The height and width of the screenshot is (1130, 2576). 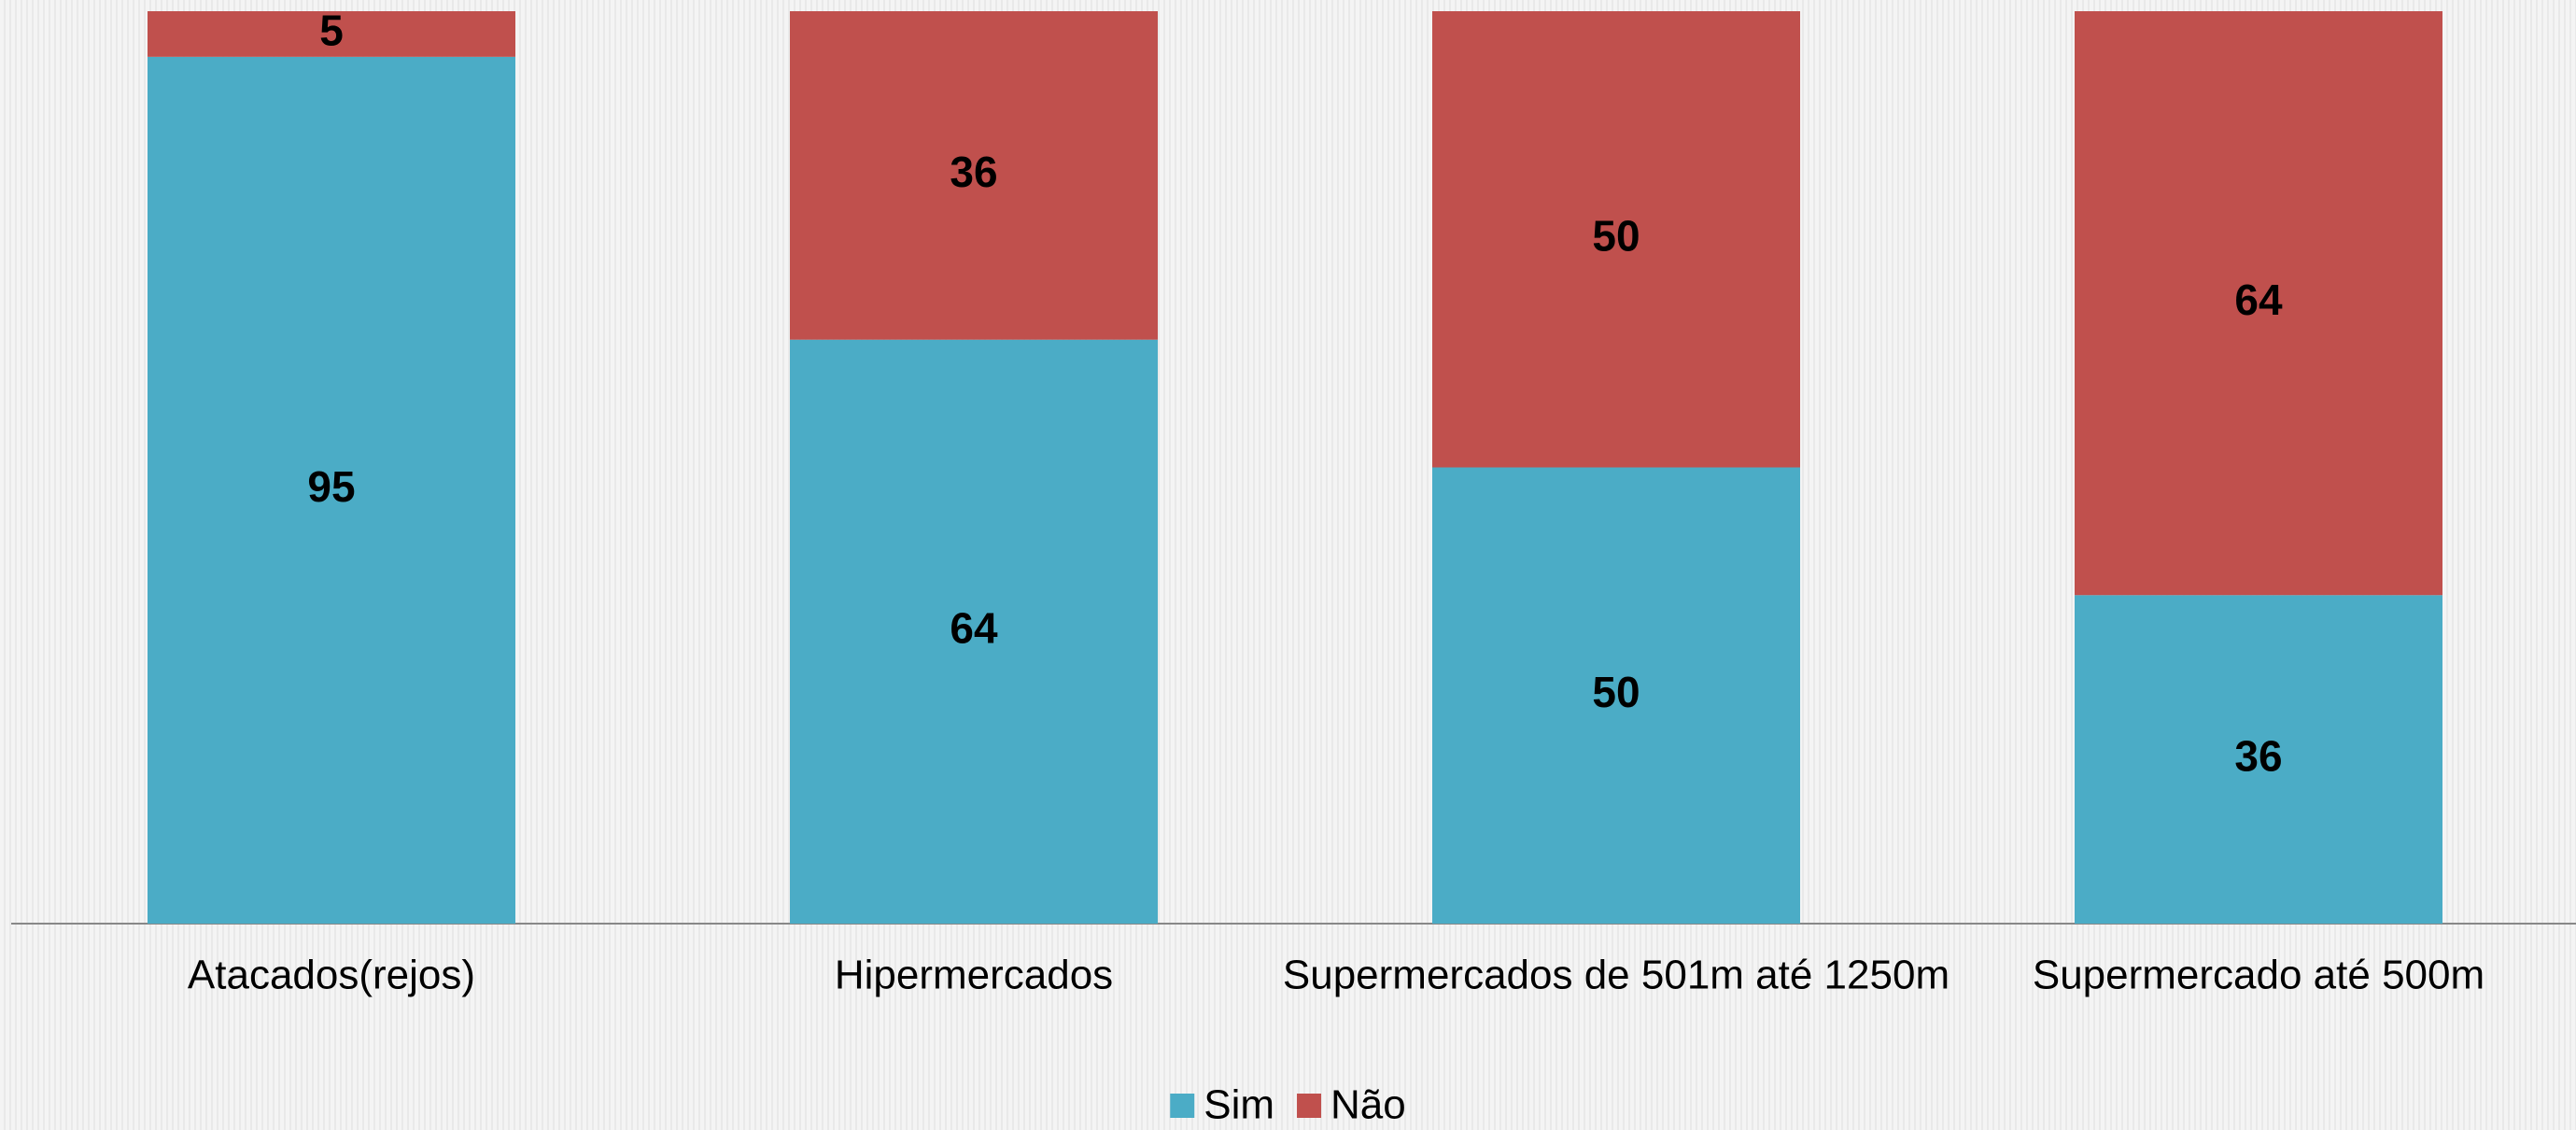 What do you see at coordinates (1368, 1105) in the screenshot?
I see `legend-label: Não` at bounding box center [1368, 1105].